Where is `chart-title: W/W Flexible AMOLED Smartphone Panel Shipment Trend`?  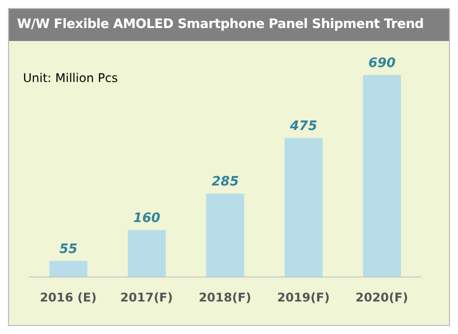 chart-title: W/W Flexible AMOLED Smartphone Panel Shipment Trend is located at coordinates (229, 25).